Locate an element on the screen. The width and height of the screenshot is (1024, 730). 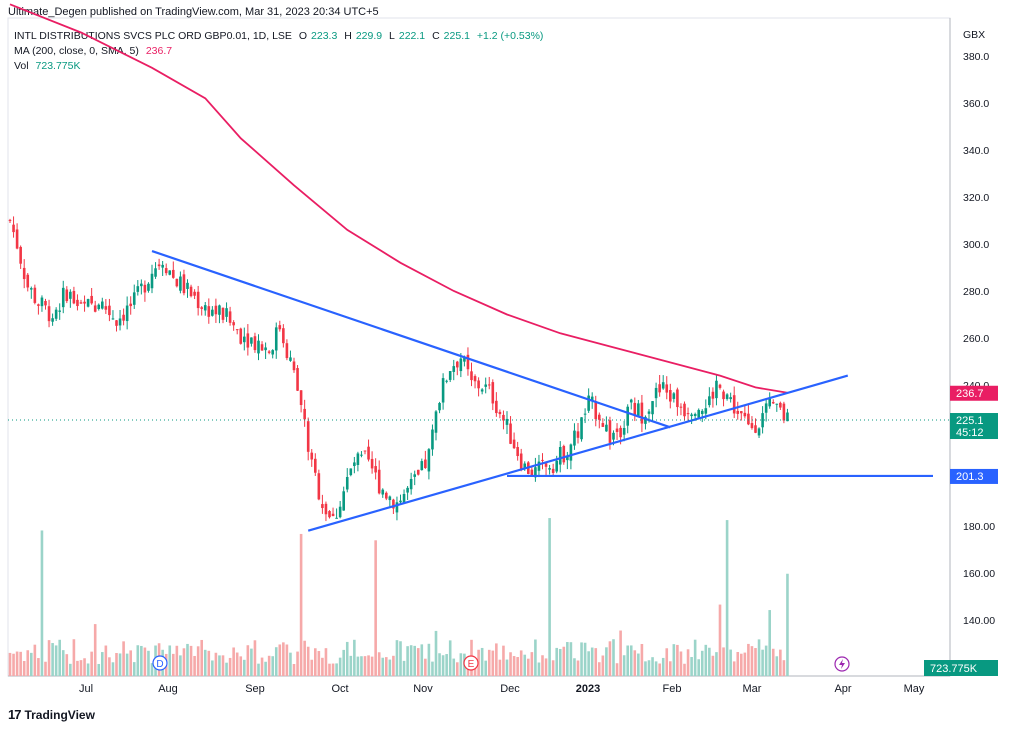
legend-ma-row: MA (200, close, 0, SMA, 5) 236.7 is located at coordinates (93, 51).